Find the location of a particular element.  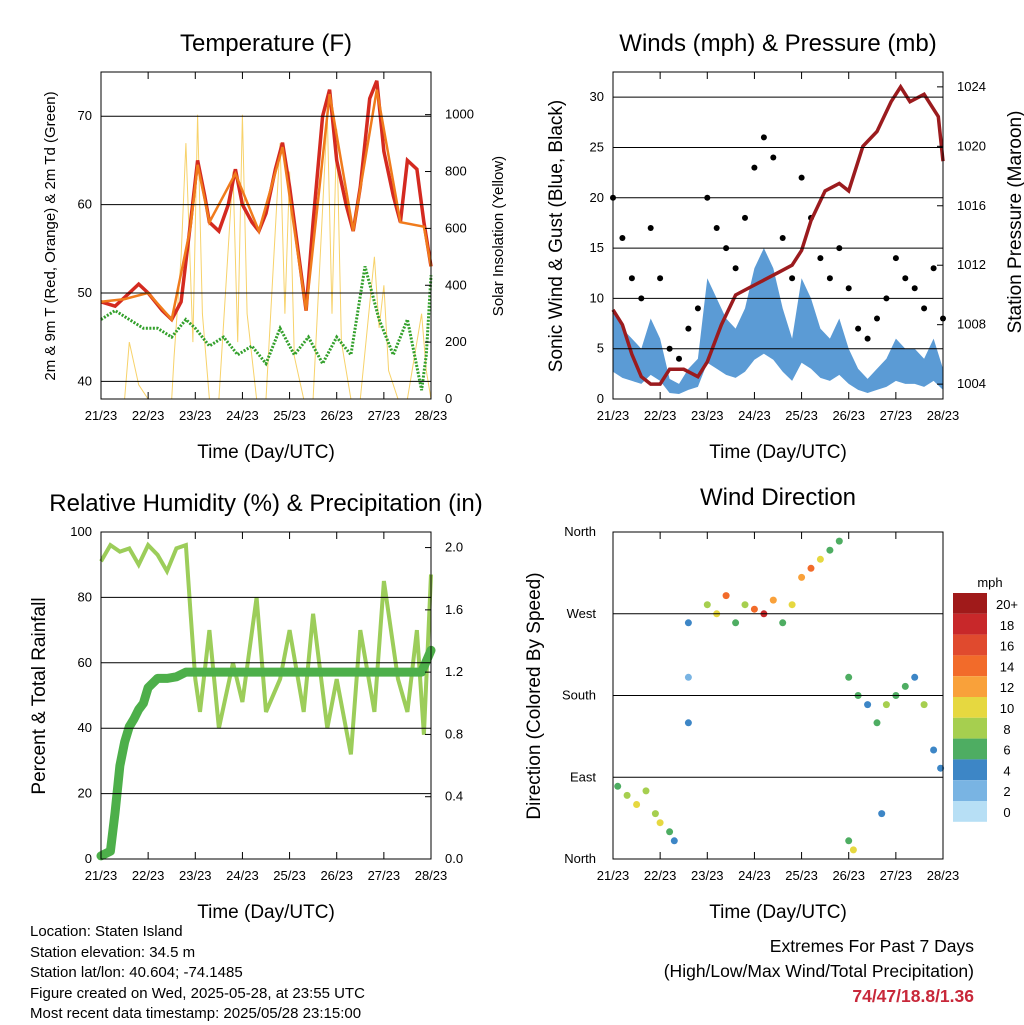

y2-tick-label: 1.2 is located at coordinates (454, 671).